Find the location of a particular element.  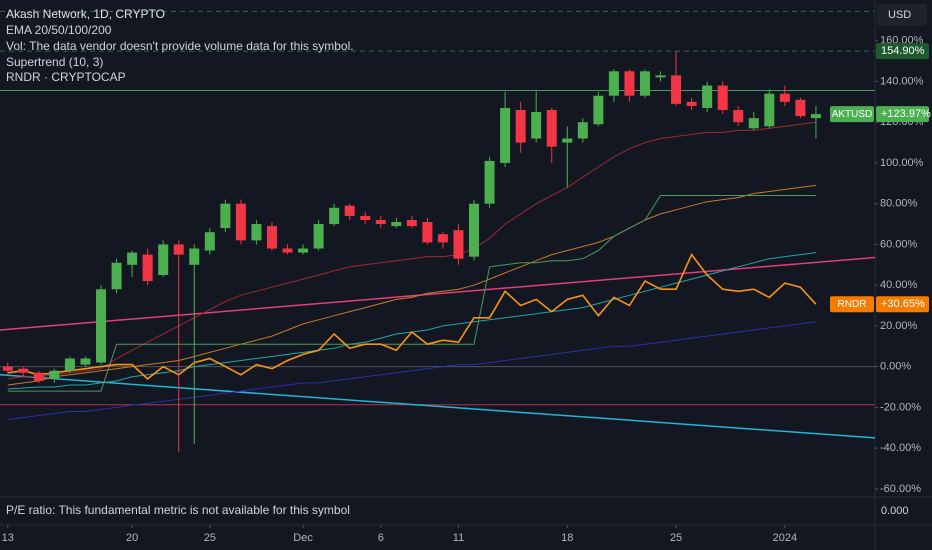

chart-title: Akash Network, 1D, CRYPTO is located at coordinates (85, 14).